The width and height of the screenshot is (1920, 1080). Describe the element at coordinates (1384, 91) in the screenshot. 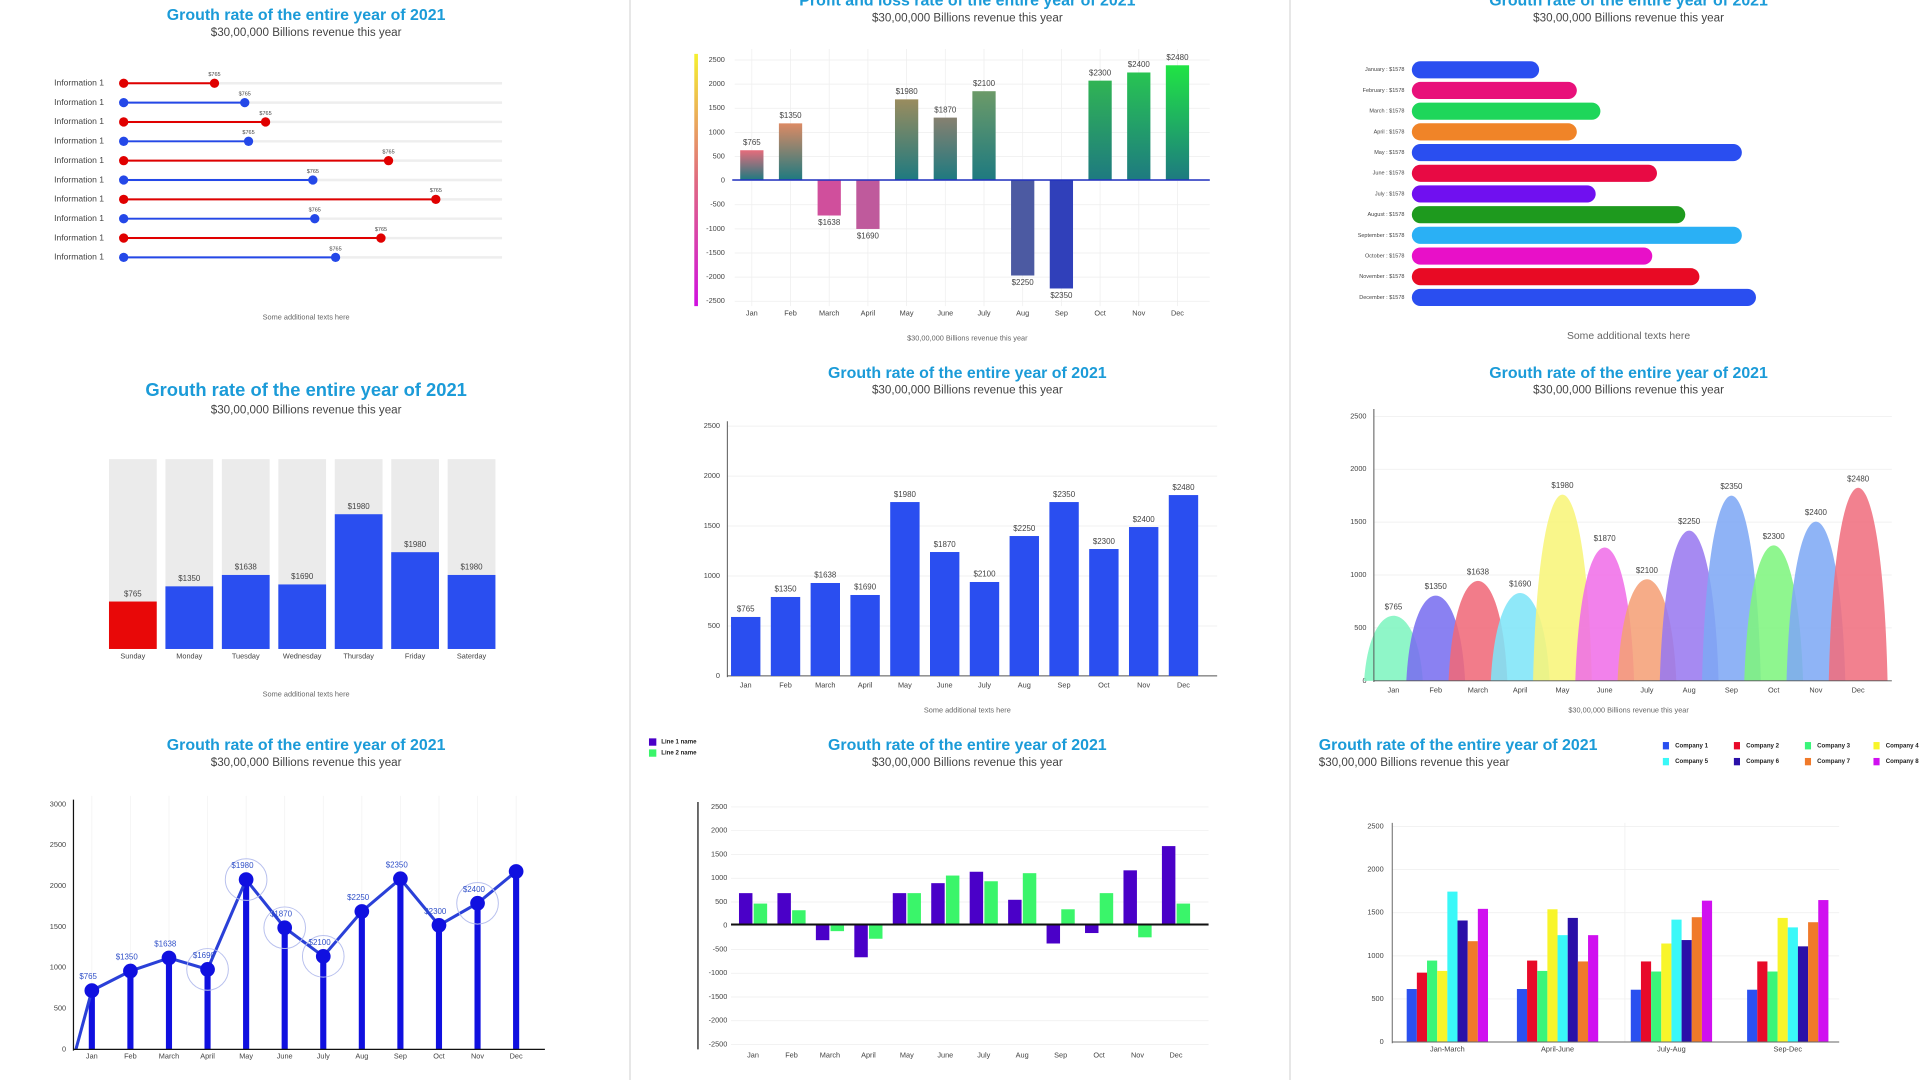

I see `bar-label: February : $1578` at that location.